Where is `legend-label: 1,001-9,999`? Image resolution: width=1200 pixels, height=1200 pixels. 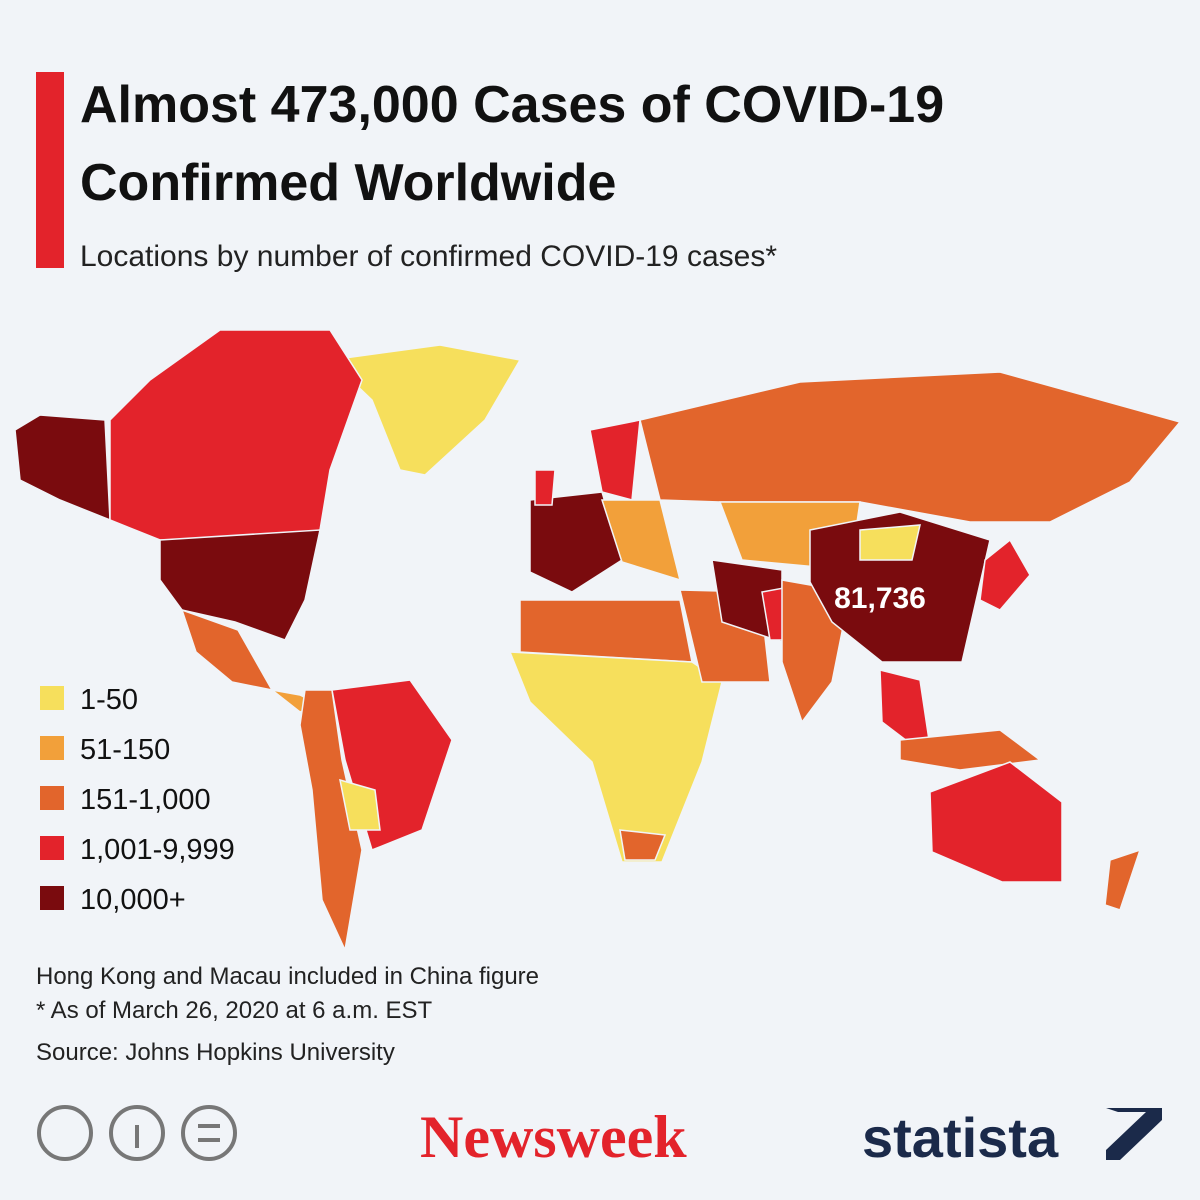 legend-label: 1,001-9,999 is located at coordinates (157, 850).